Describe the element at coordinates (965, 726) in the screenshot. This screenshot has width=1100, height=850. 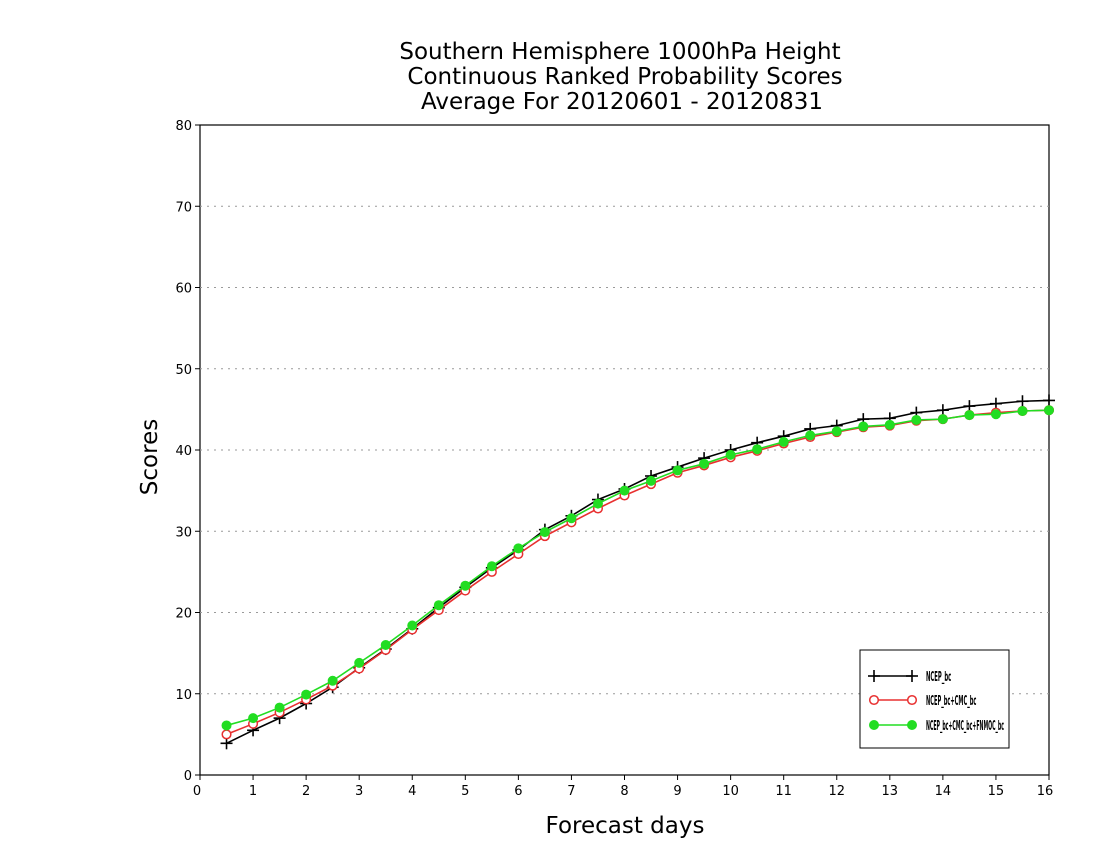
I see `legend-label: NCEP_bc+CMC_bc+FNMOC_bc` at that location.